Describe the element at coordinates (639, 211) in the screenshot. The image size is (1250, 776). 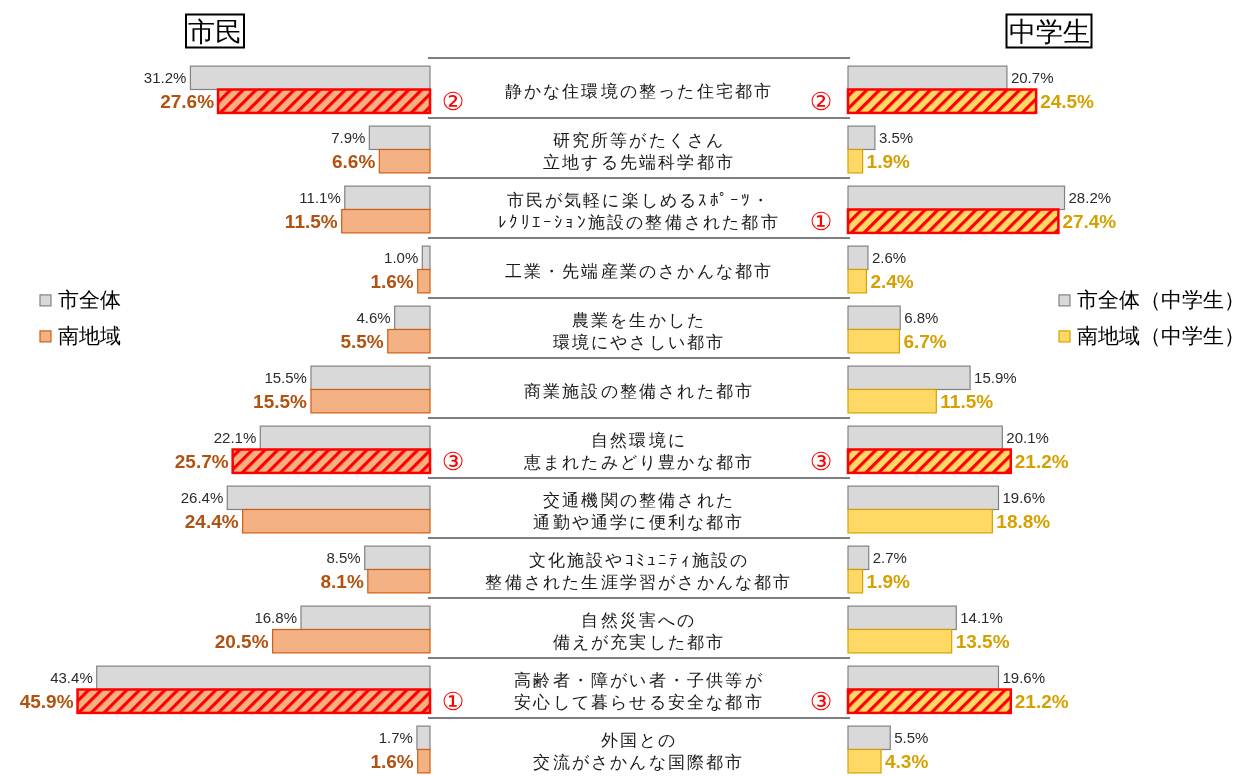
I see `y-tick-label: 市民が気軽に楽しめるｽﾎﾟｰﾂ・ﾚｸﾘｴｰｼｮﾝ施設の整備された都市` at that location.